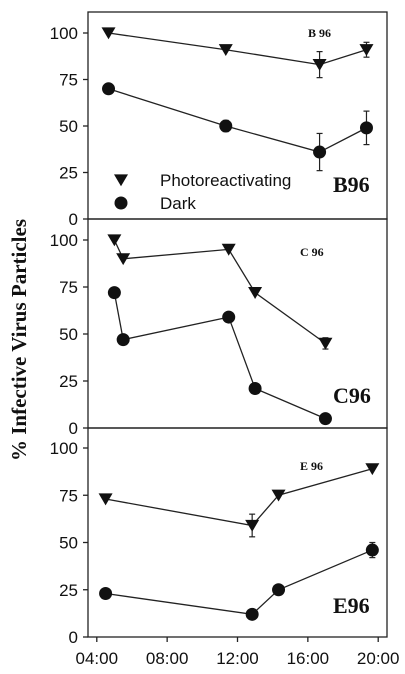  What do you see at coordinates (97, 658) in the screenshot?
I see `x-tick-label: 04:00` at bounding box center [97, 658].